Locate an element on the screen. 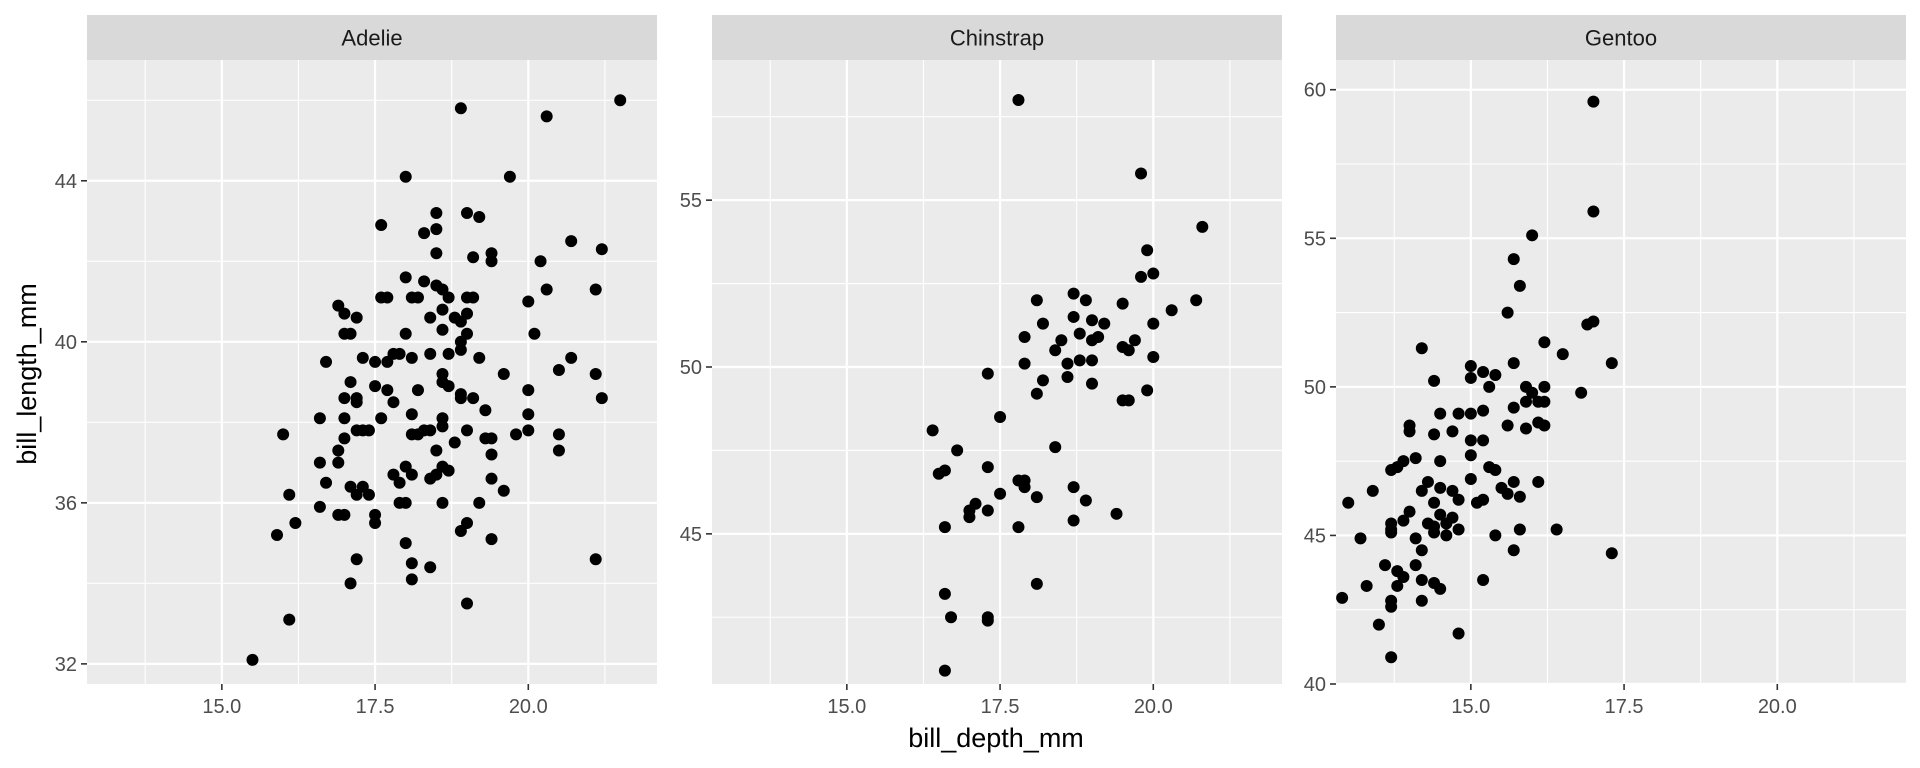 Image resolution: width=1920 pixels, height=768 pixels. facet-strip is located at coordinates (1621, 37).